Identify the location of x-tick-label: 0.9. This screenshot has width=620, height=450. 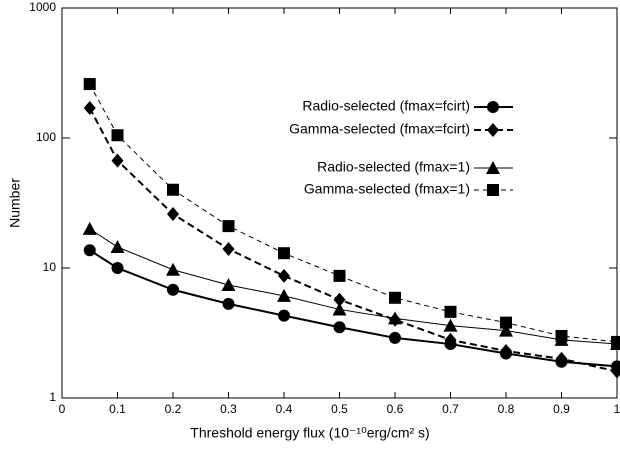
(561, 409).